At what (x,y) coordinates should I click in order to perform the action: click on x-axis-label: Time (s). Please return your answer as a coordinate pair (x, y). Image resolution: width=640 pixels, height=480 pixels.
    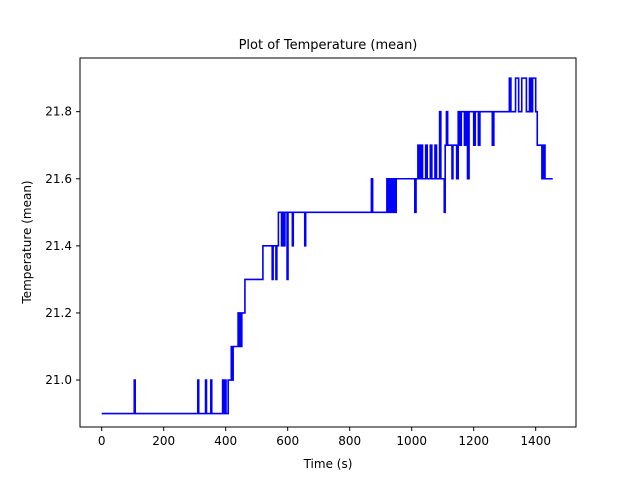
    Looking at the image, I should click on (328, 464).